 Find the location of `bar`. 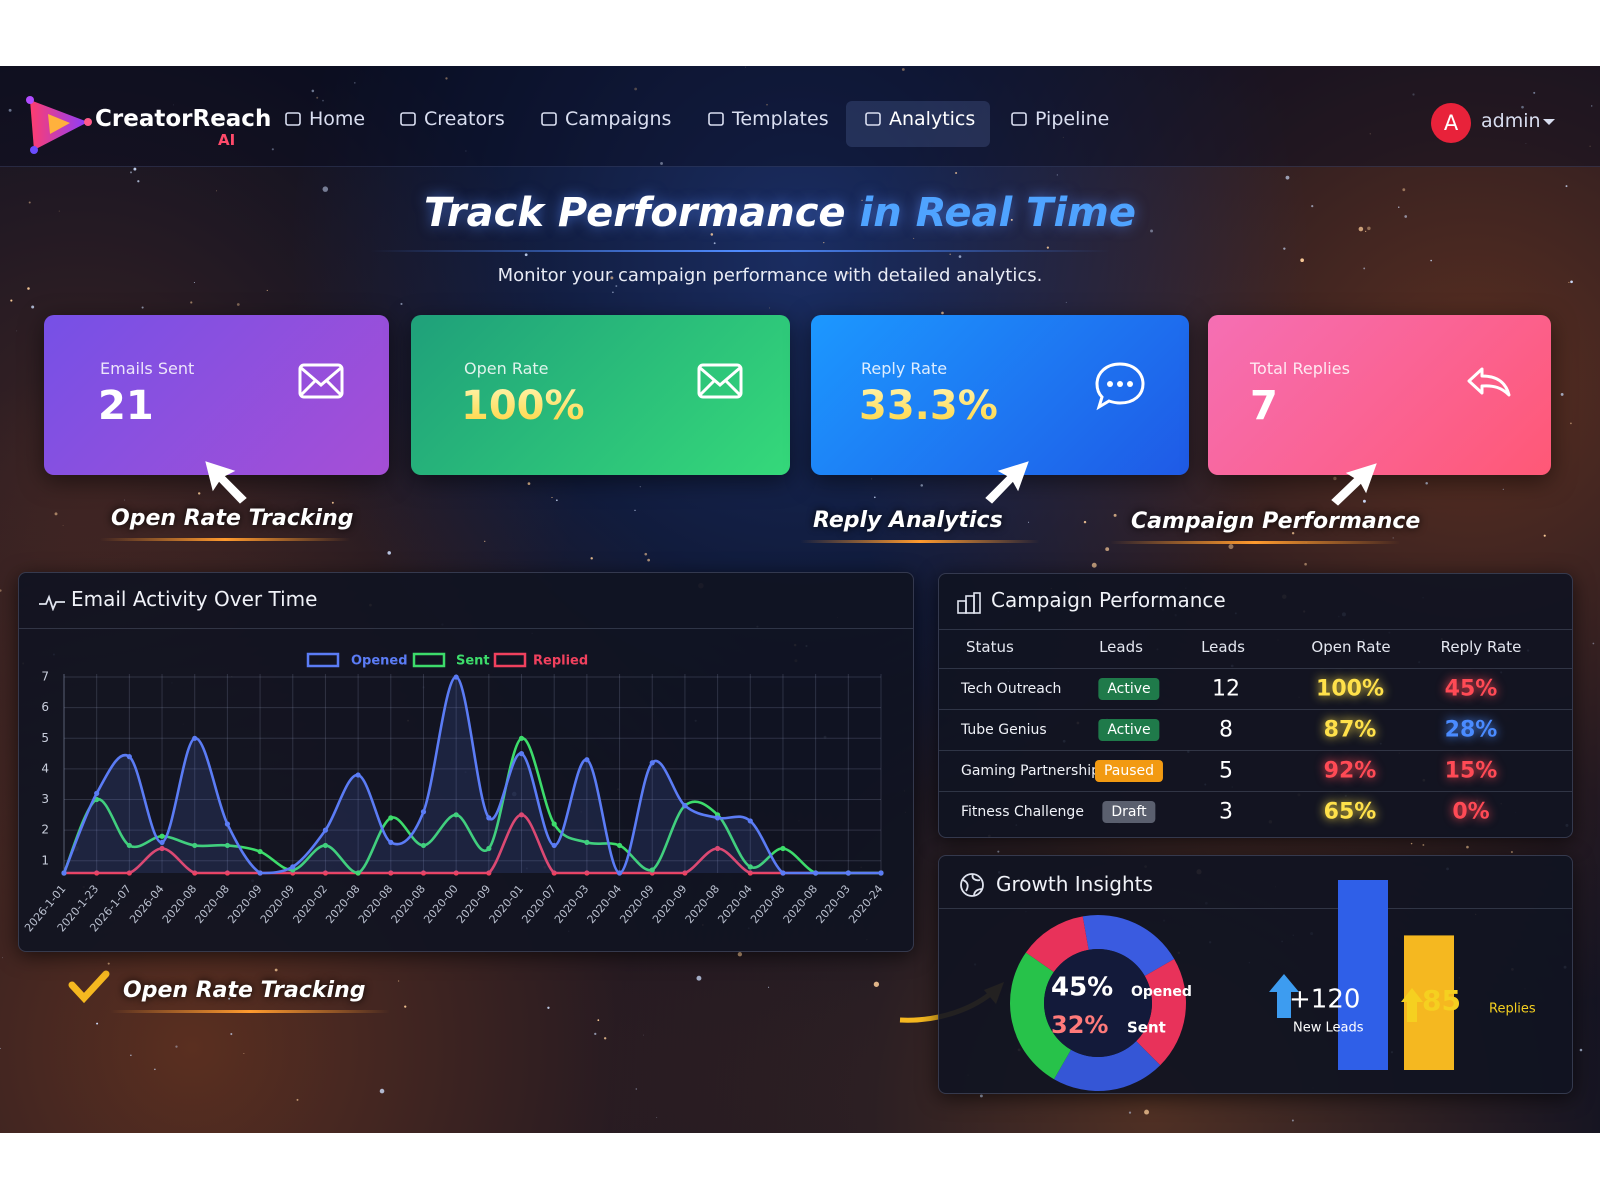

bar is located at coordinates (1363, 975).